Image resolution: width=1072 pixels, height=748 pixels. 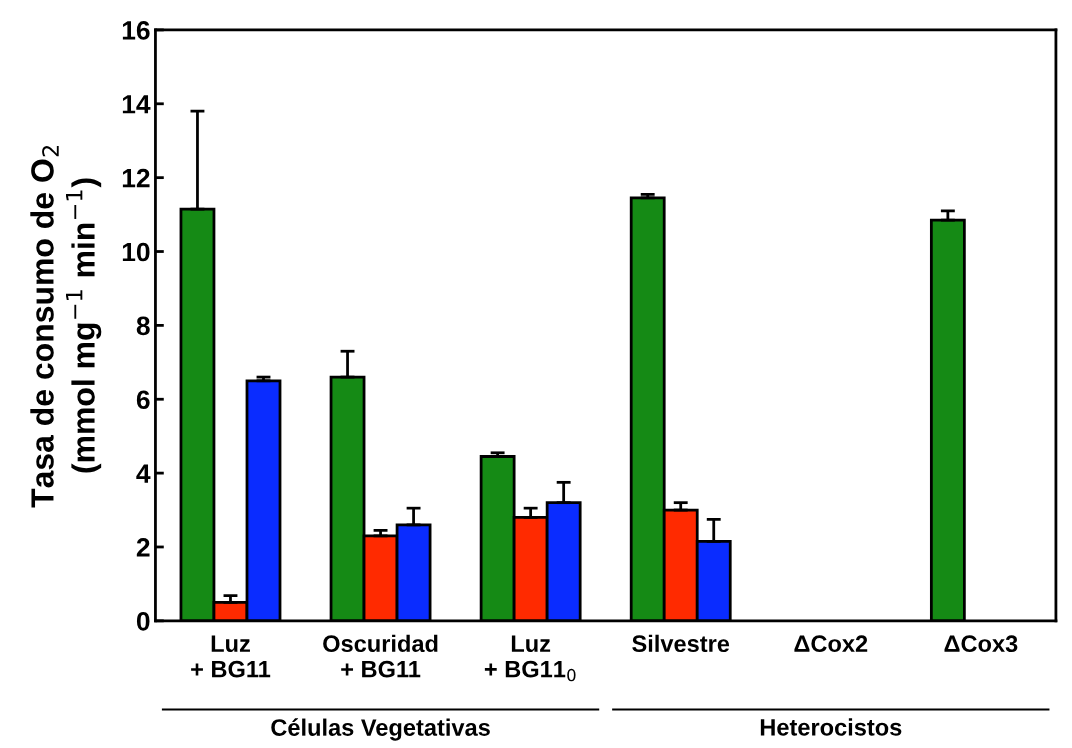 I want to click on y-tick-label: 2, so click(x=143, y=547).